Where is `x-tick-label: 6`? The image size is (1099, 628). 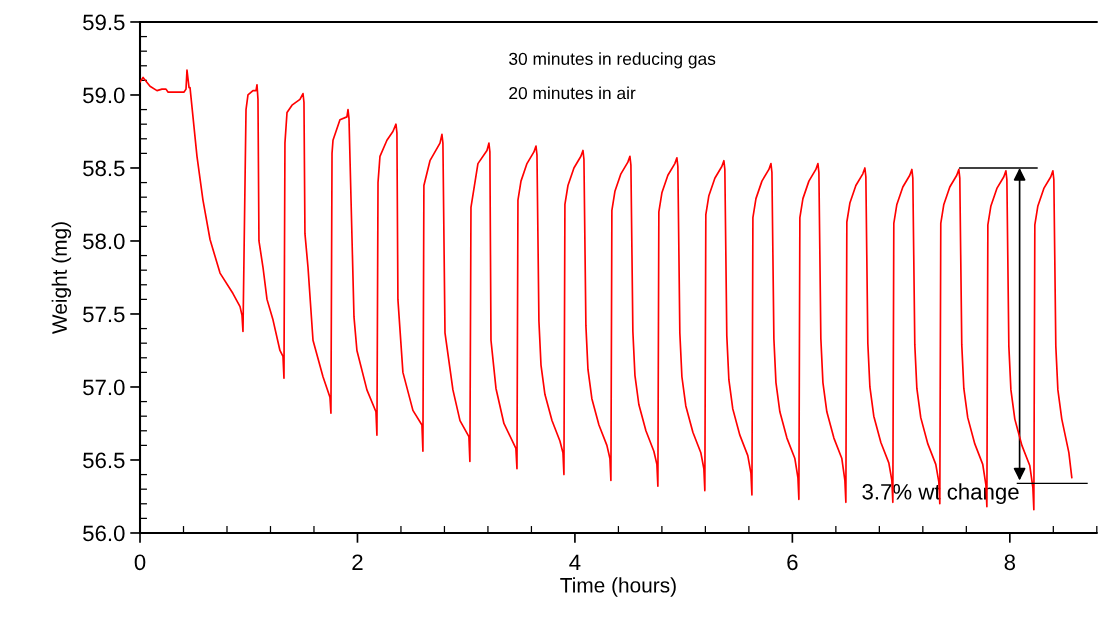 x-tick-label: 6 is located at coordinates (792, 562).